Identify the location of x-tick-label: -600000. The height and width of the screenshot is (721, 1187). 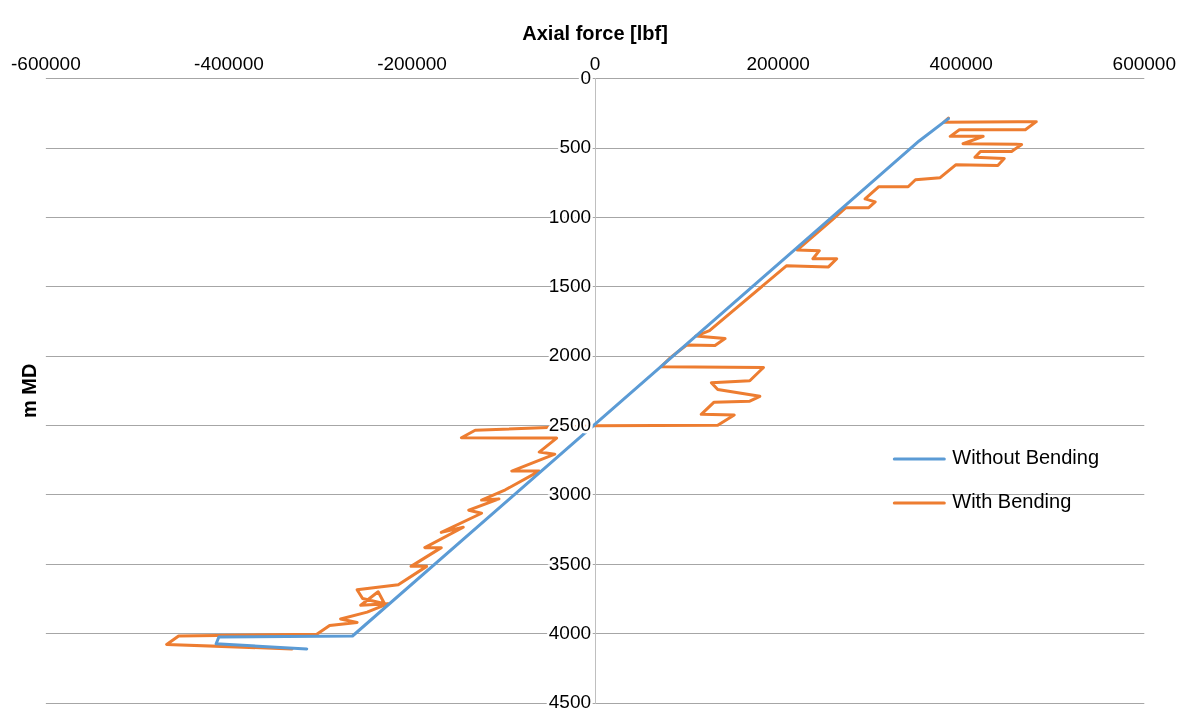
(46, 63).